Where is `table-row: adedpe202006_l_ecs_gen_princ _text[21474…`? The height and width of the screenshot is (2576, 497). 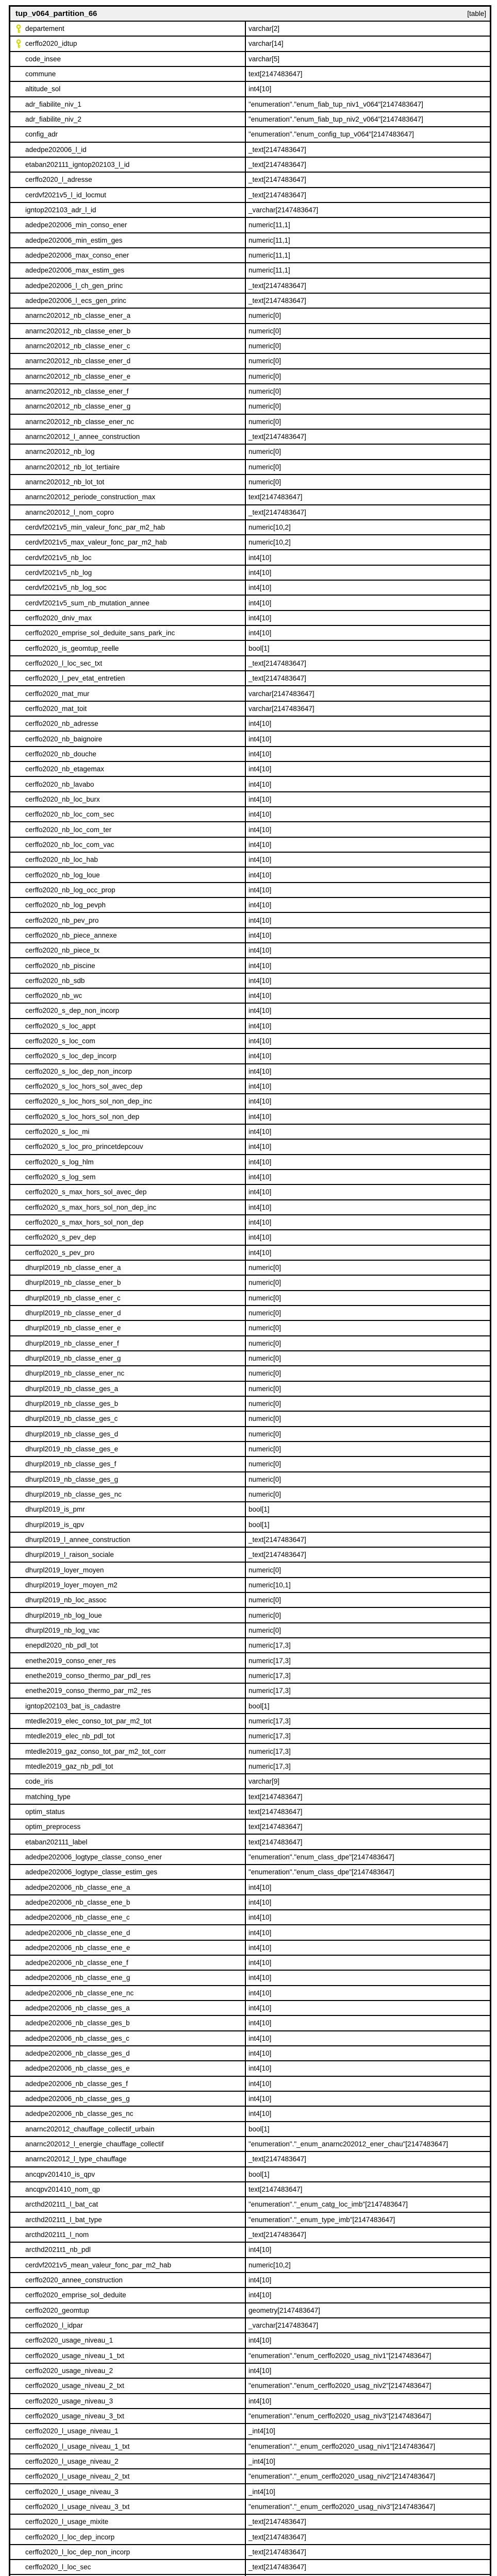
table-row: adedpe202006_l_ecs_gen_princ _text[21474… is located at coordinates (250, 301).